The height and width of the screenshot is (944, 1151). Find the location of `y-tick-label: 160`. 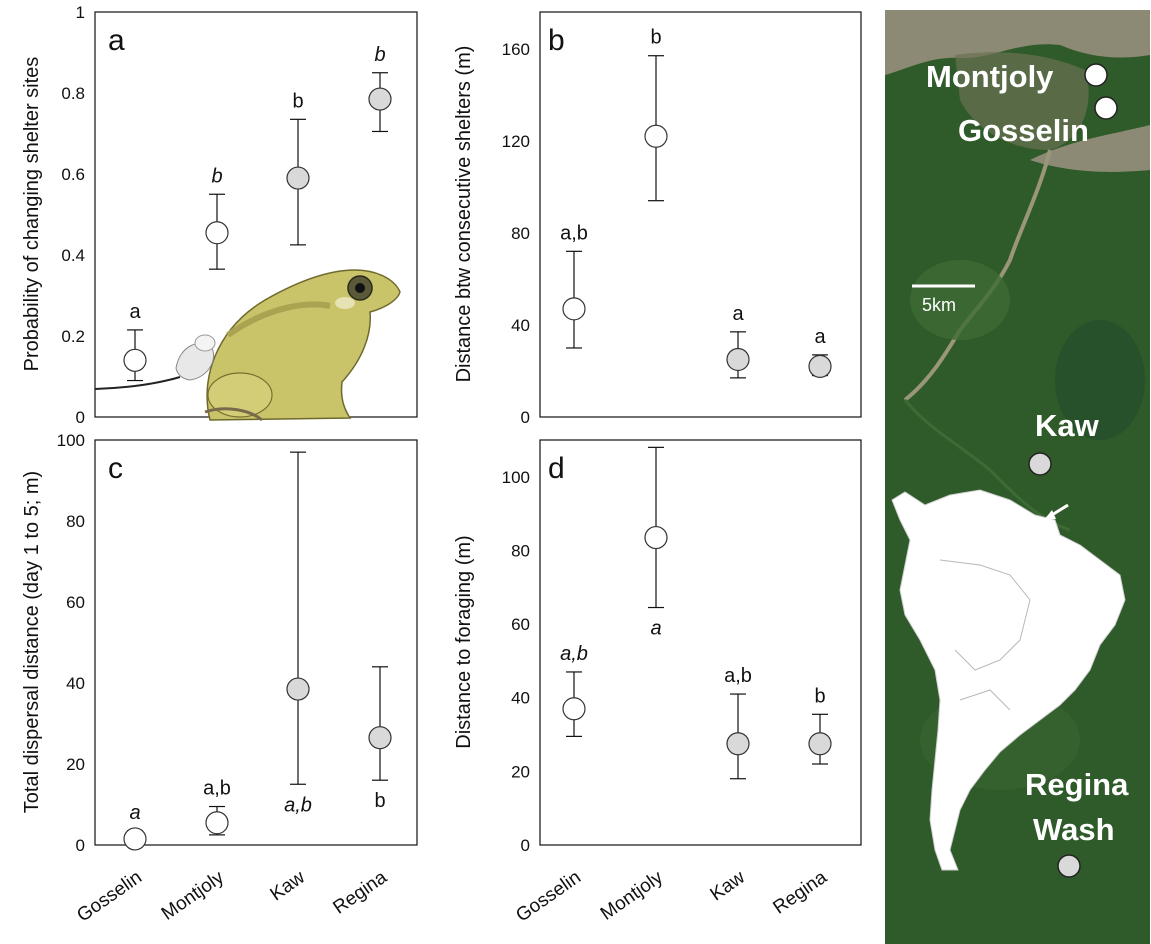

y-tick-label: 160 is located at coordinates (516, 49).